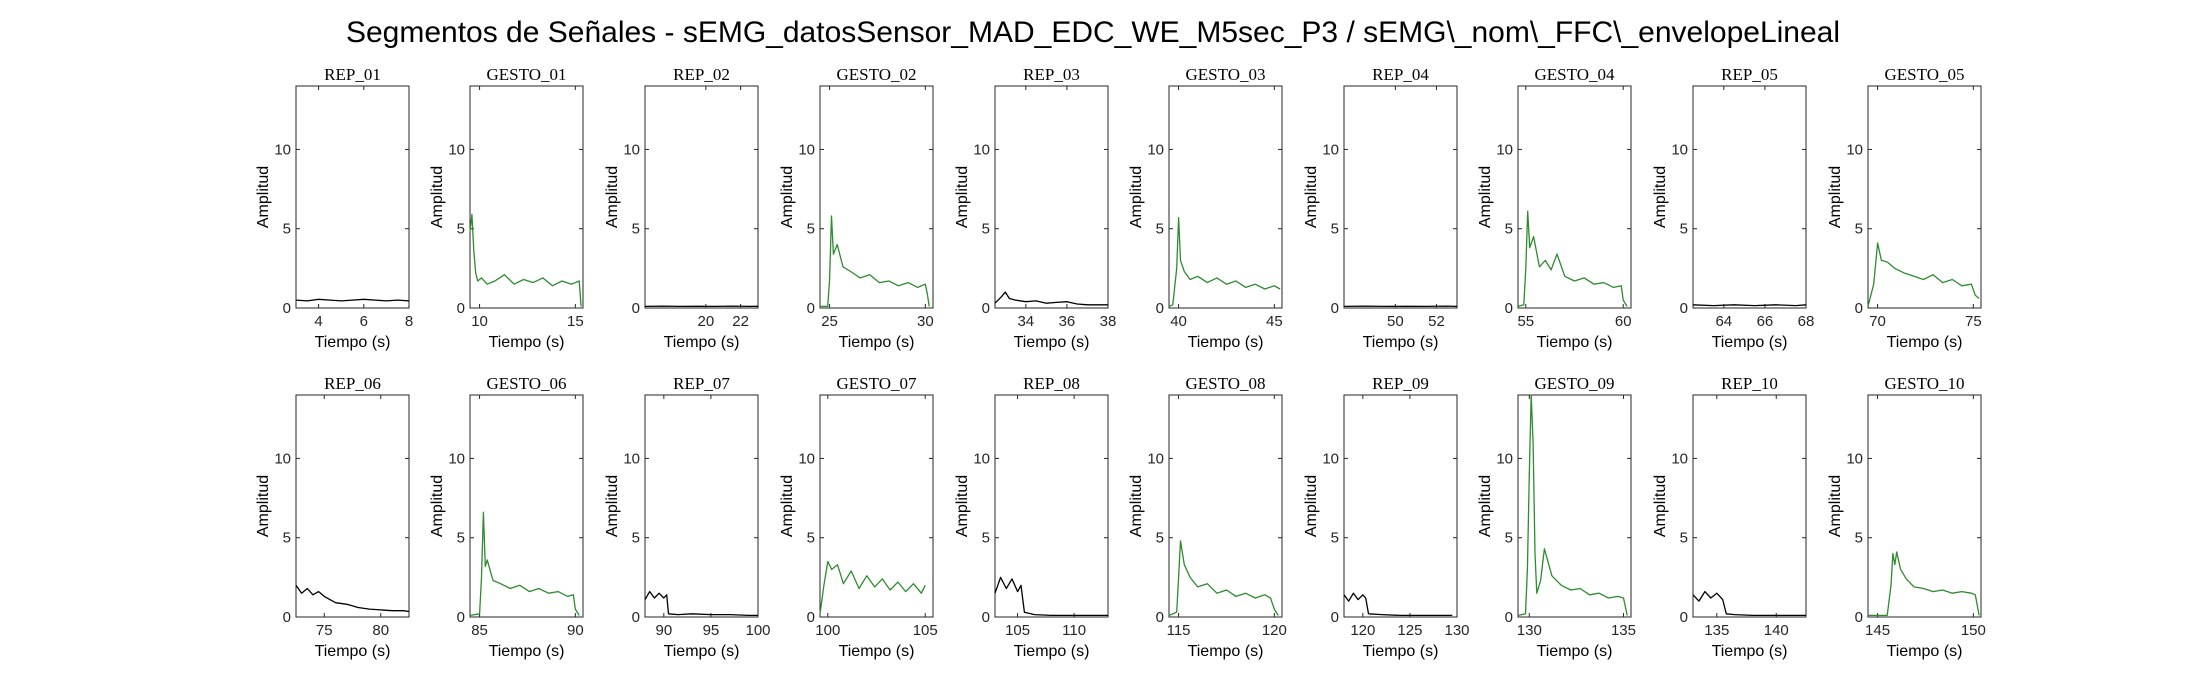  Describe the element at coordinates (1067, 321) in the screenshot. I see `x-tick-label: 36` at that location.